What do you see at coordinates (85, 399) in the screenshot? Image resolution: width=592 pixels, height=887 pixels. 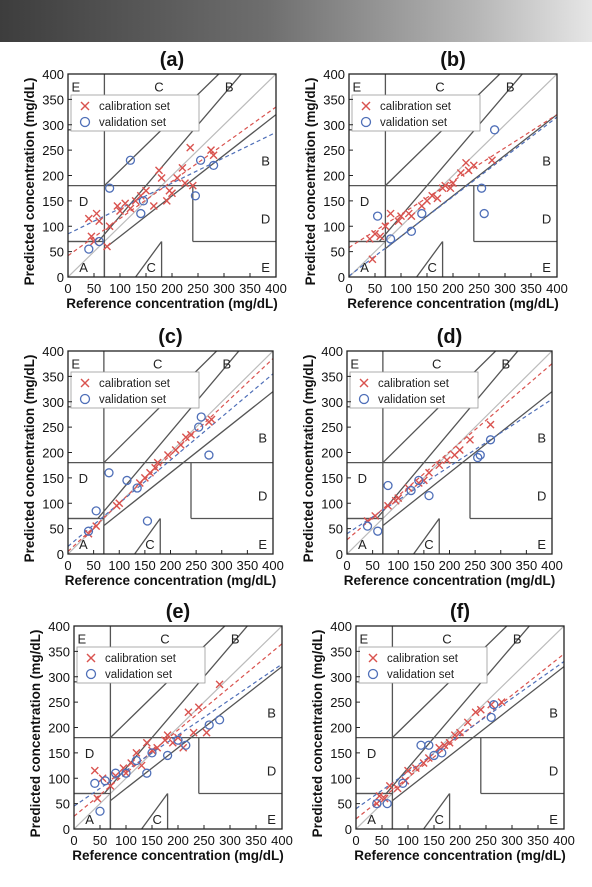 I see `legend-marker` at bounding box center [85, 399].